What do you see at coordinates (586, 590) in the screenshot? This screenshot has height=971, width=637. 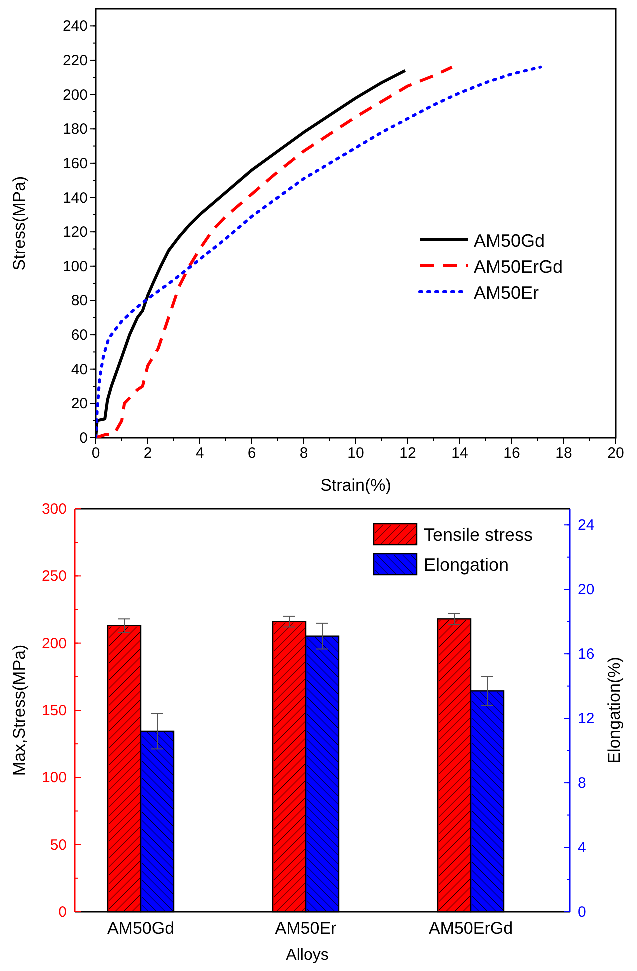 I see `y2-tick-label: 20` at bounding box center [586, 590].